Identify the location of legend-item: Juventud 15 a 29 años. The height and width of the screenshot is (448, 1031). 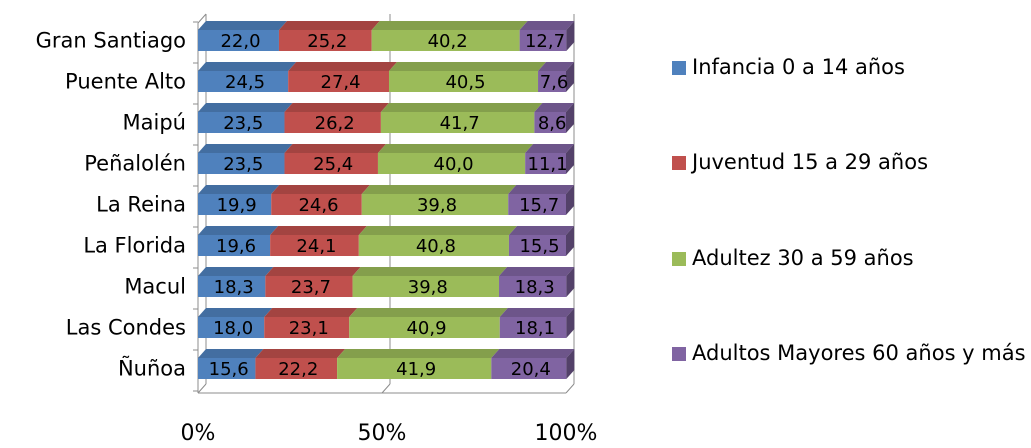
(851, 162).